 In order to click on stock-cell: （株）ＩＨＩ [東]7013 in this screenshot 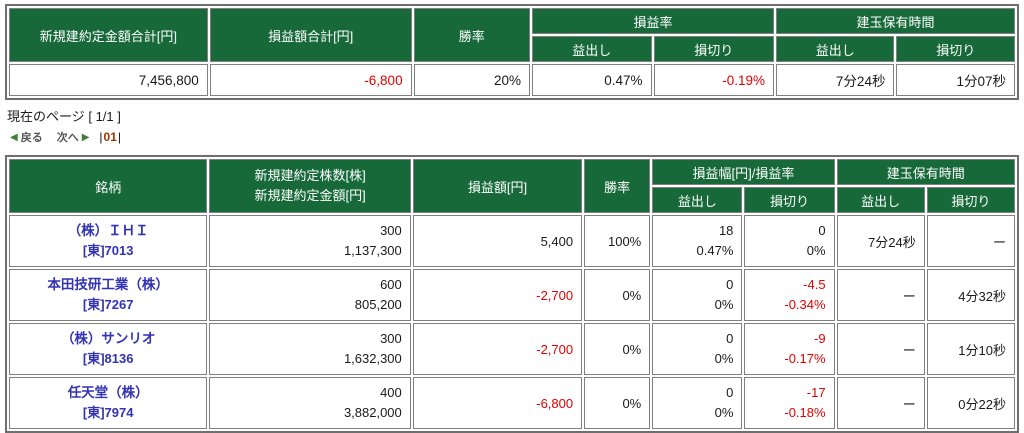, I will do `click(108, 241)`.